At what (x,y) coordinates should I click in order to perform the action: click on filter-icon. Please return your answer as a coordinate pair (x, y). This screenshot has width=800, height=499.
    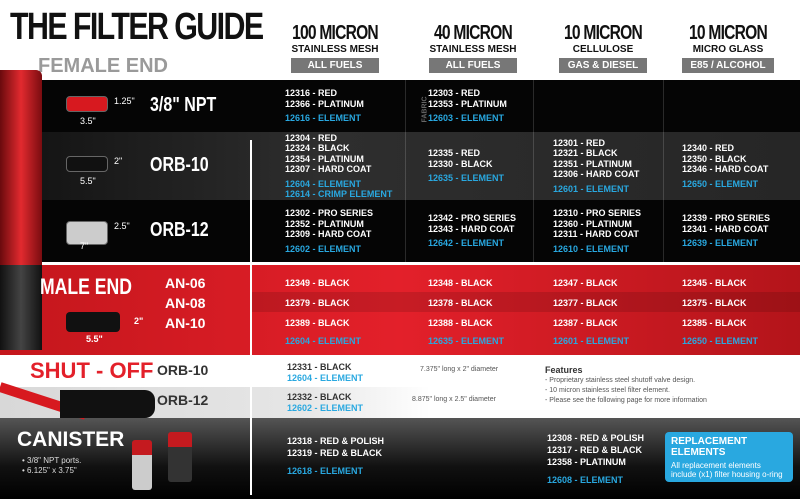
    Looking at the image, I should click on (87, 104).